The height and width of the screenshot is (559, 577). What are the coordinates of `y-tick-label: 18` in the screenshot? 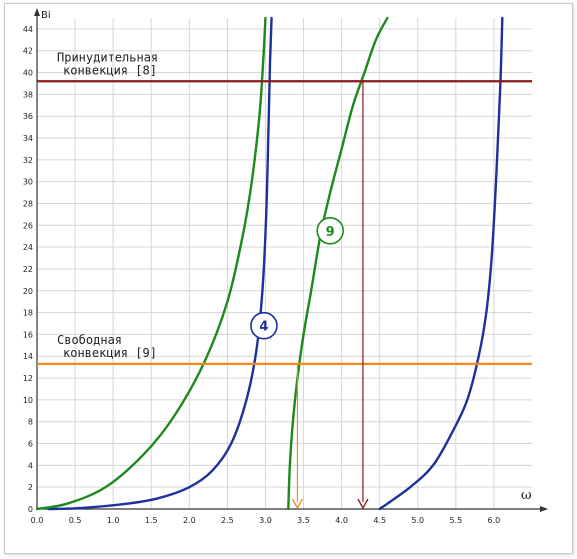 It's located at (28, 313).